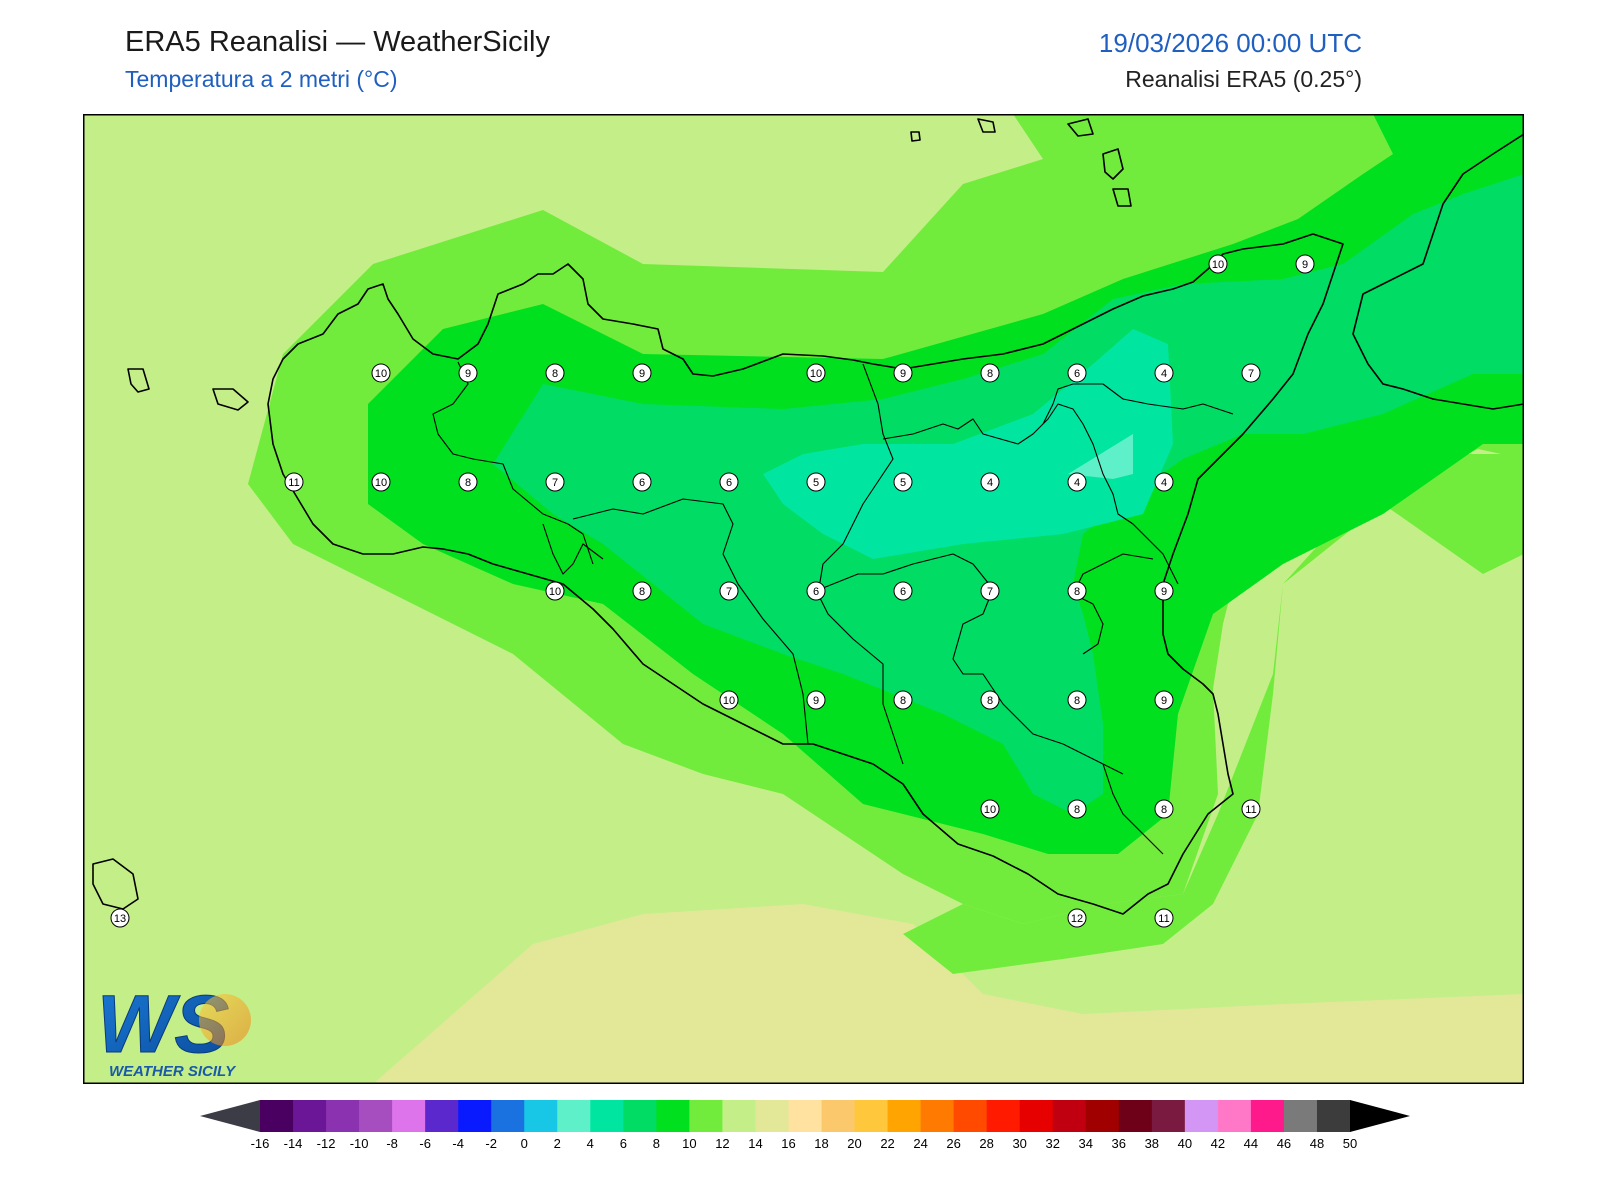  What do you see at coordinates (953, 1143) in the screenshot?
I see `colorbar-tick-label: 26` at bounding box center [953, 1143].